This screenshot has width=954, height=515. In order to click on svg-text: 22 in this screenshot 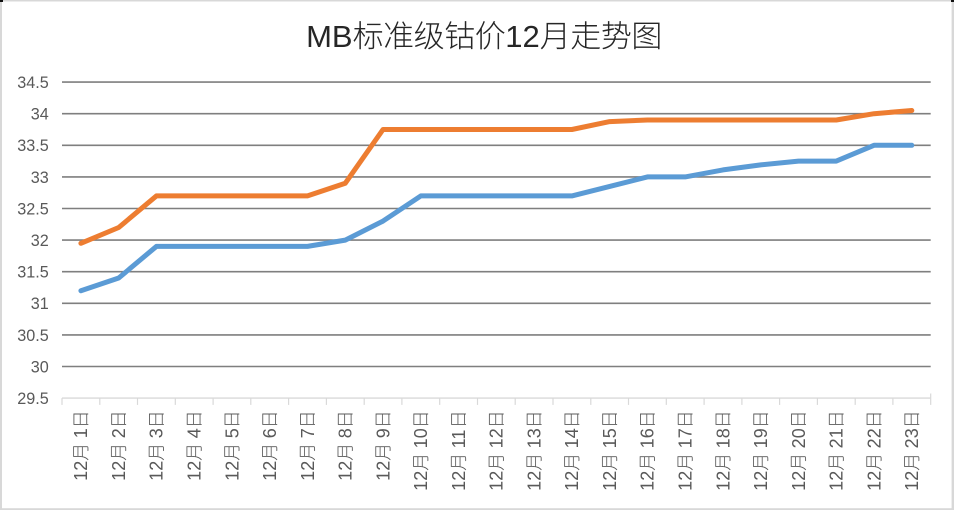, I will do `click(874, 438)`.